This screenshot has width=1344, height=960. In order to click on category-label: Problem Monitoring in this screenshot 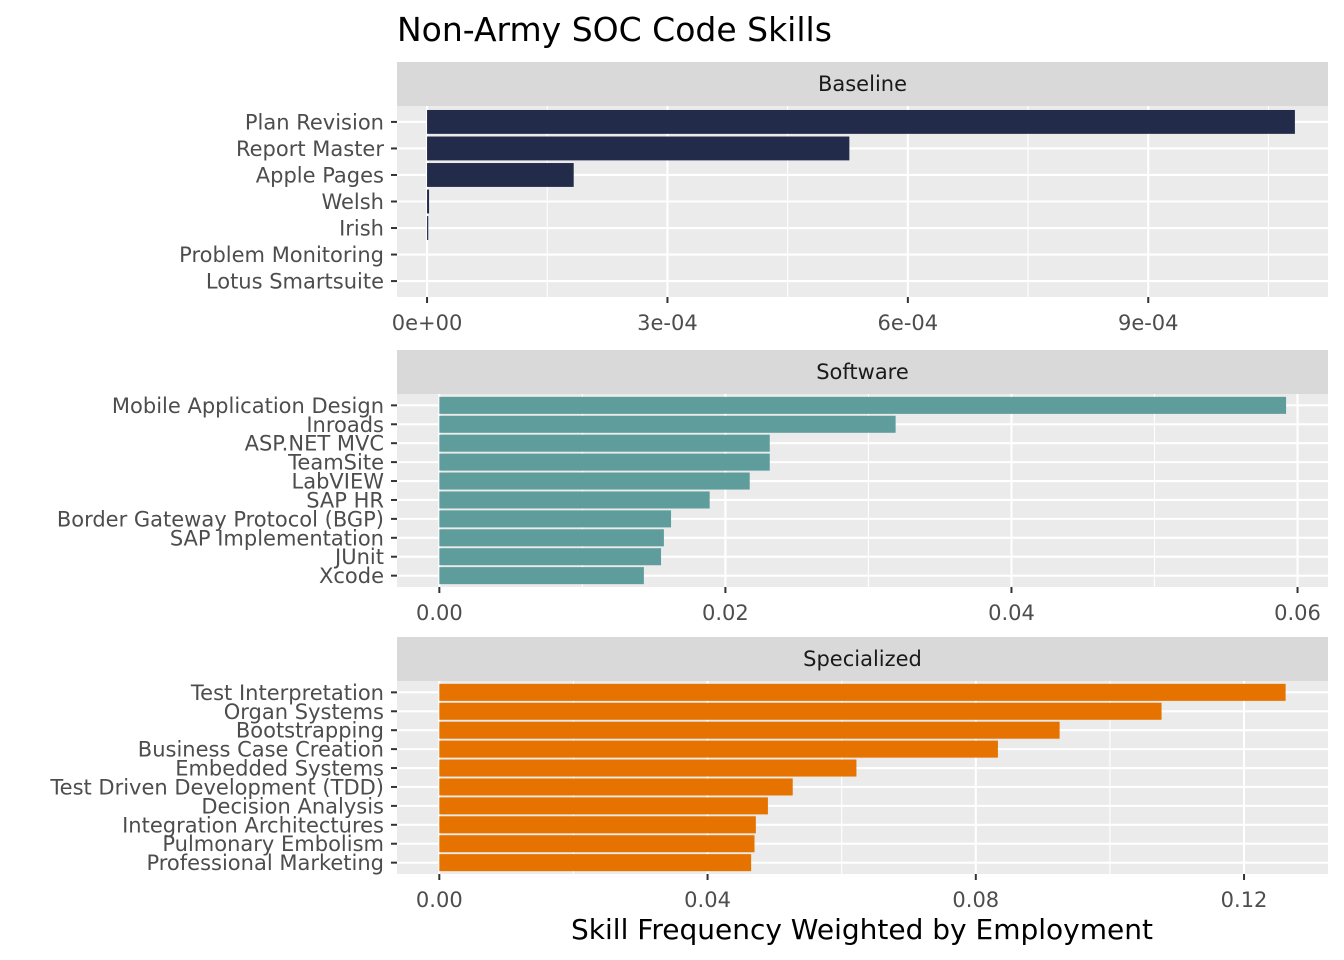, I will do `click(281, 255)`.